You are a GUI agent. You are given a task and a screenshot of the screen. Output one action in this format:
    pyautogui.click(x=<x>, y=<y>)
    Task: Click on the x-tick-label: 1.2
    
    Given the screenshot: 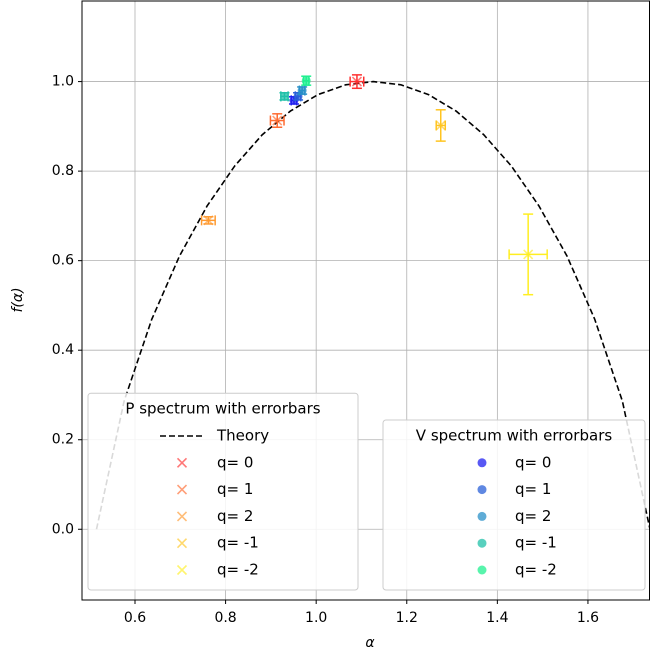 What is the action you would take?
    pyautogui.click(x=407, y=618)
    